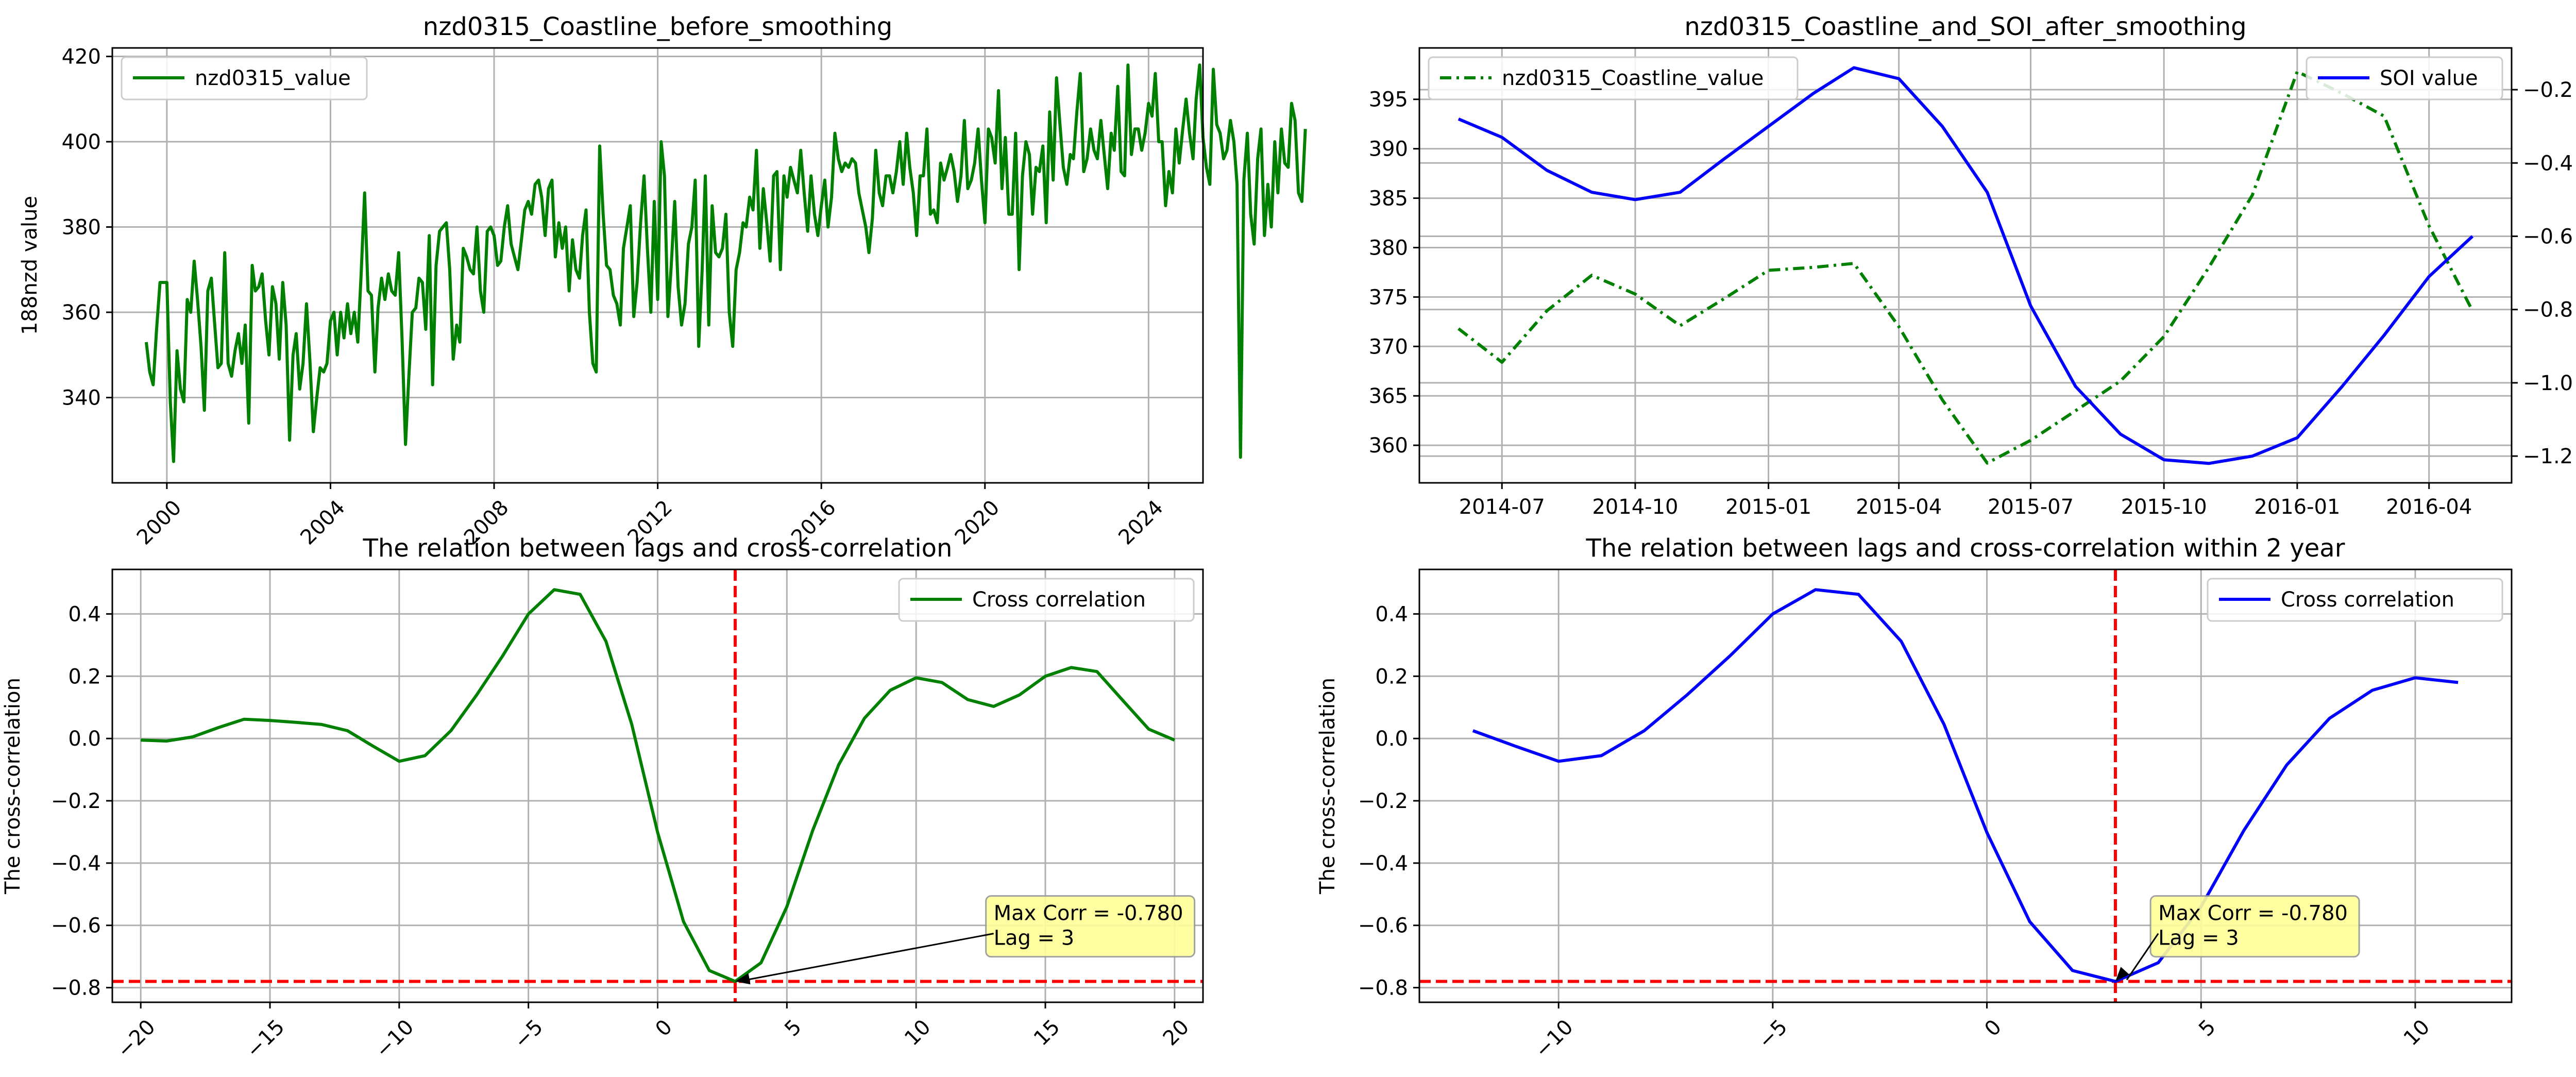 Image resolution: width=2576 pixels, height=1077 pixels. I want to click on x-tick-label: 2016-04, so click(2429, 507).